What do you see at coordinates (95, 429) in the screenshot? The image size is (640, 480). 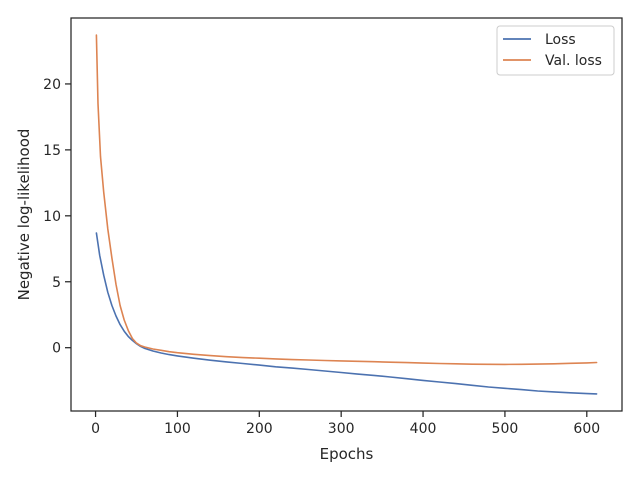 I see `x-tick-label: 0` at bounding box center [95, 429].